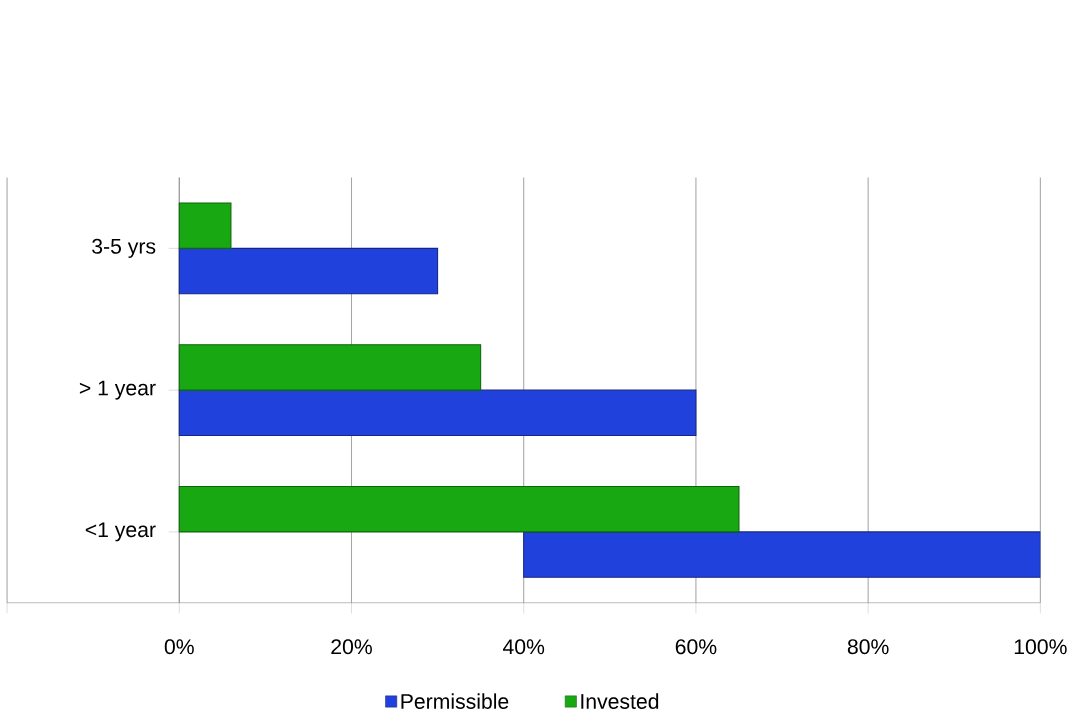 This screenshot has width=1092, height=717. I want to click on legend-label: Permissible, so click(455, 701).